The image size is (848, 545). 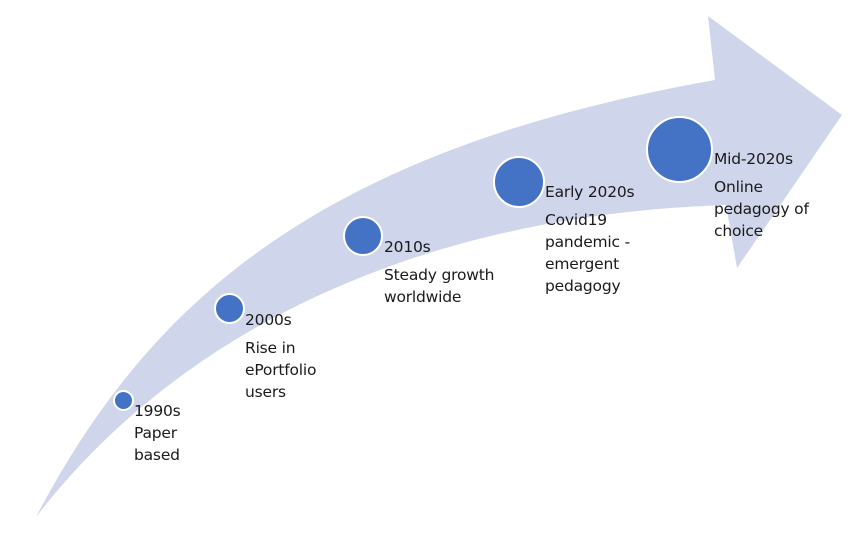 What do you see at coordinates (439, 286) in the screenshot?
I see `milestone-description: Steady growth worldwide` at bounding box center [439, 286].